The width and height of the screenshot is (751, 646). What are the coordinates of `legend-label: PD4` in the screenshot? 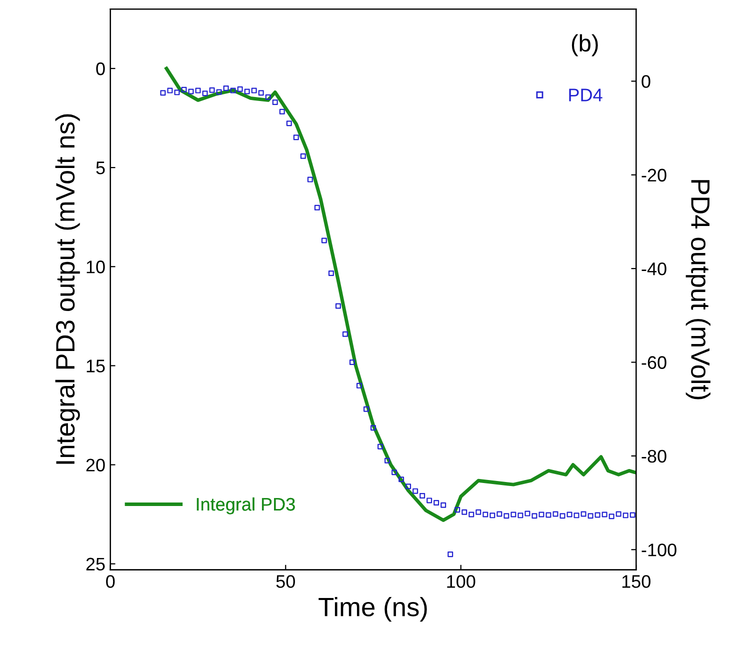 It's located at (585, 95).